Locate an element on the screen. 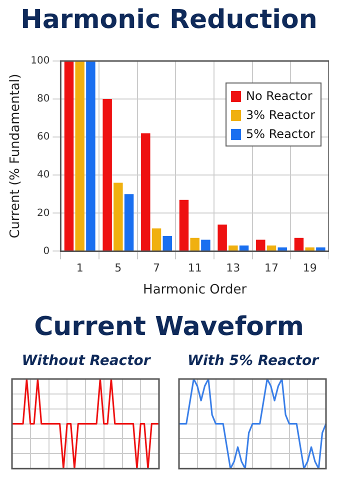  x-tick-label: 17 is located at coordinates (271, 268).